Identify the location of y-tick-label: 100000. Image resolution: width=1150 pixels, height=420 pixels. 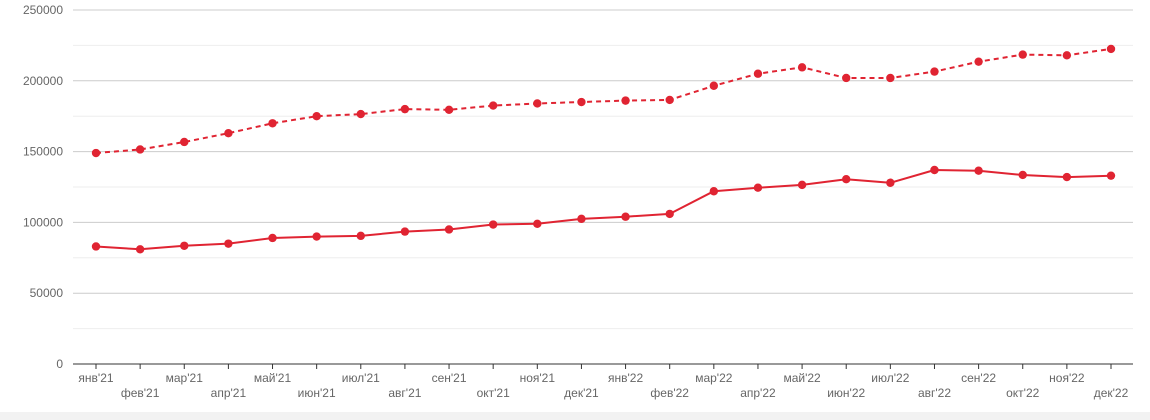
(43, 222).